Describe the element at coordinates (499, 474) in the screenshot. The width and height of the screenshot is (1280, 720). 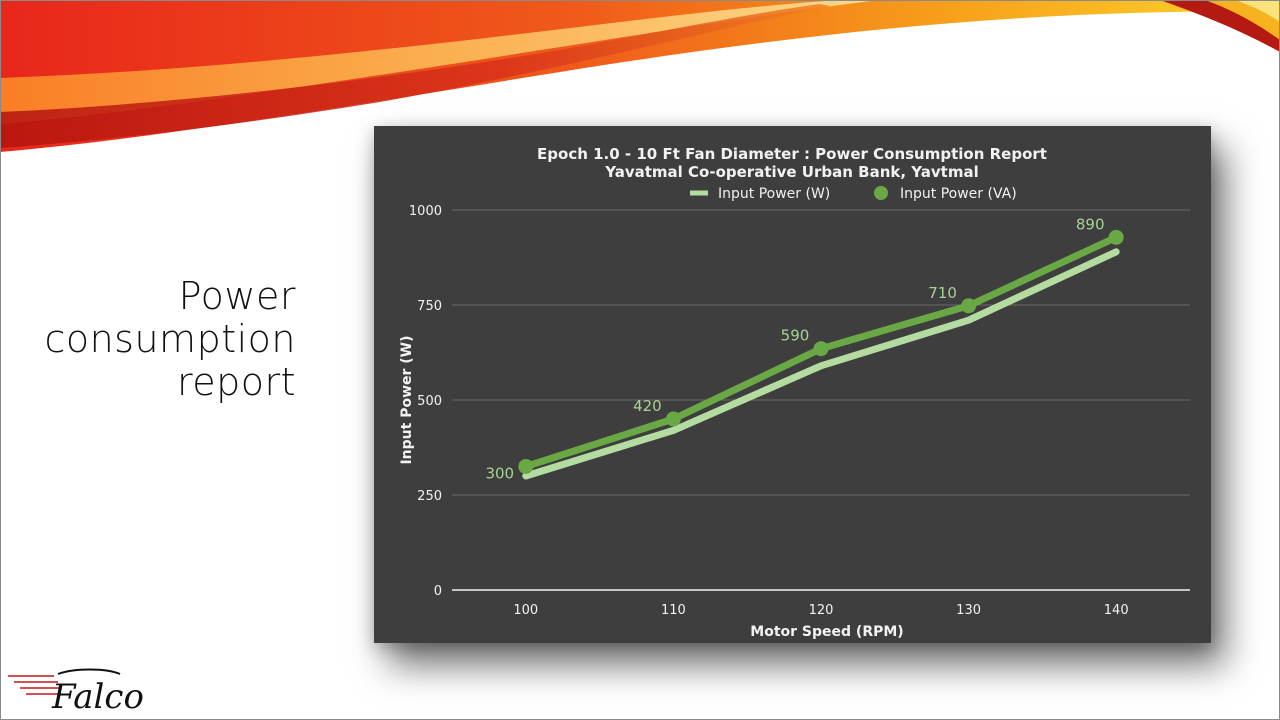
I see `data-label-w: 300` at that location.